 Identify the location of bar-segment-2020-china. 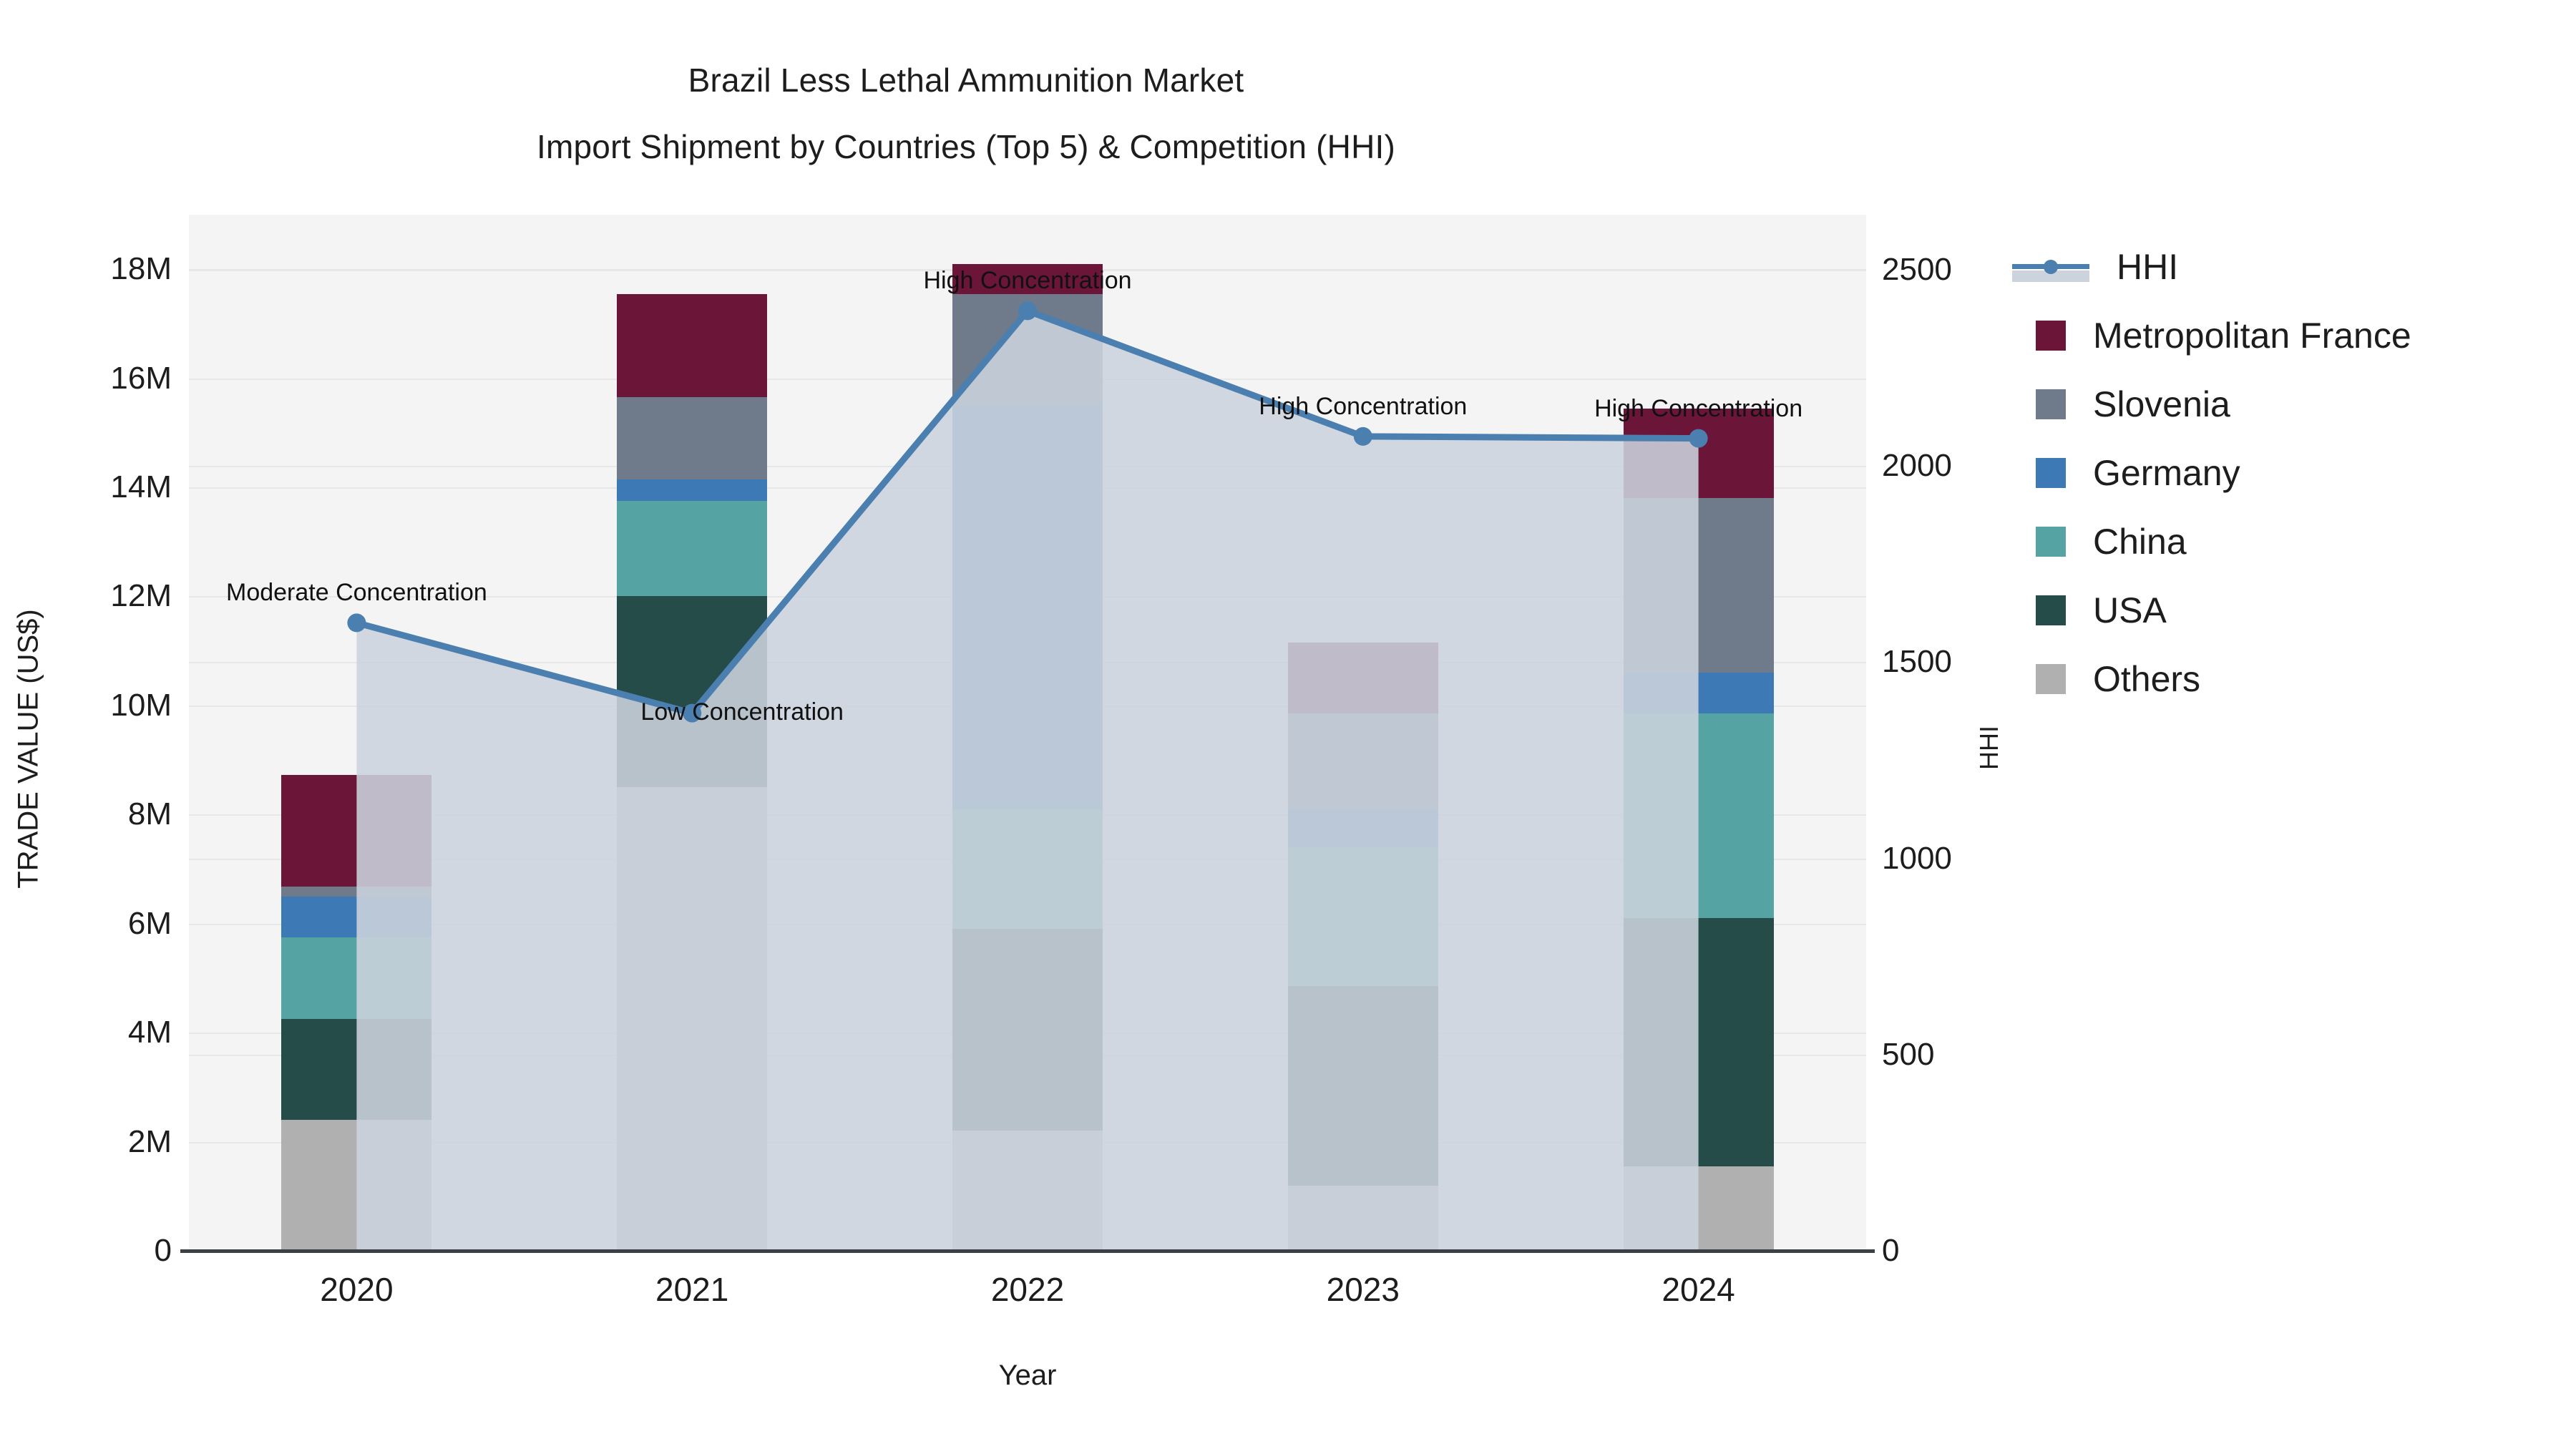
(356, 978).